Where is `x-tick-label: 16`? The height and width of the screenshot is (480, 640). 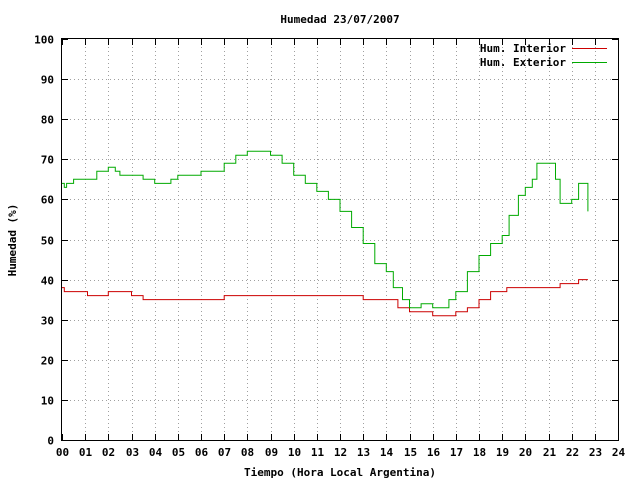
x-tick-label: 16 is located at coordinates (434, 452).